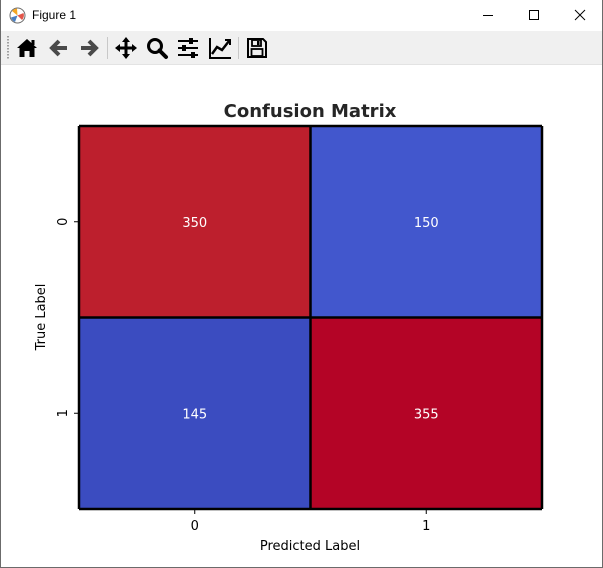 This screenshot has width=603, height=568. I want to click on close-icon, so click(580, 15).